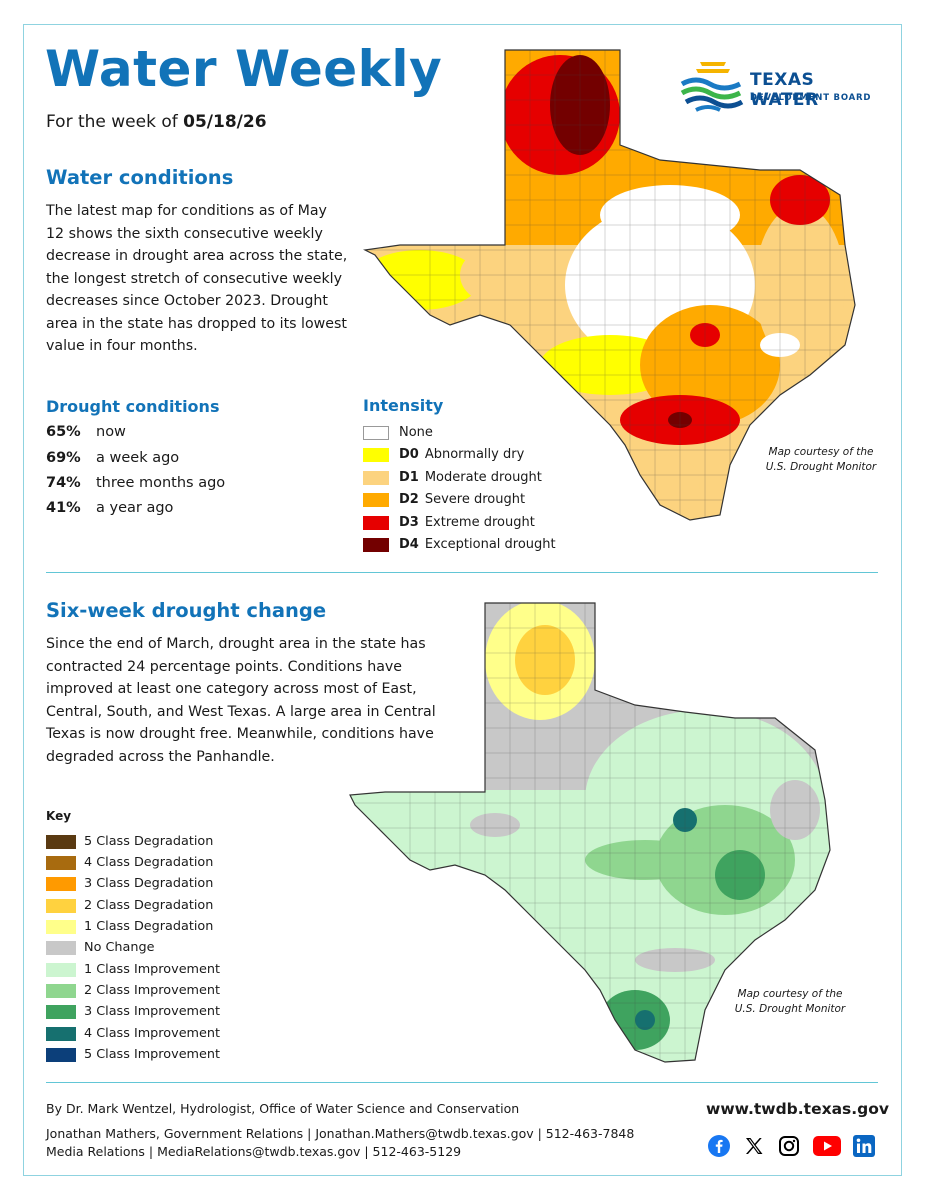  I want to click on stat-row: 74% three months ago, so click(135, 483).